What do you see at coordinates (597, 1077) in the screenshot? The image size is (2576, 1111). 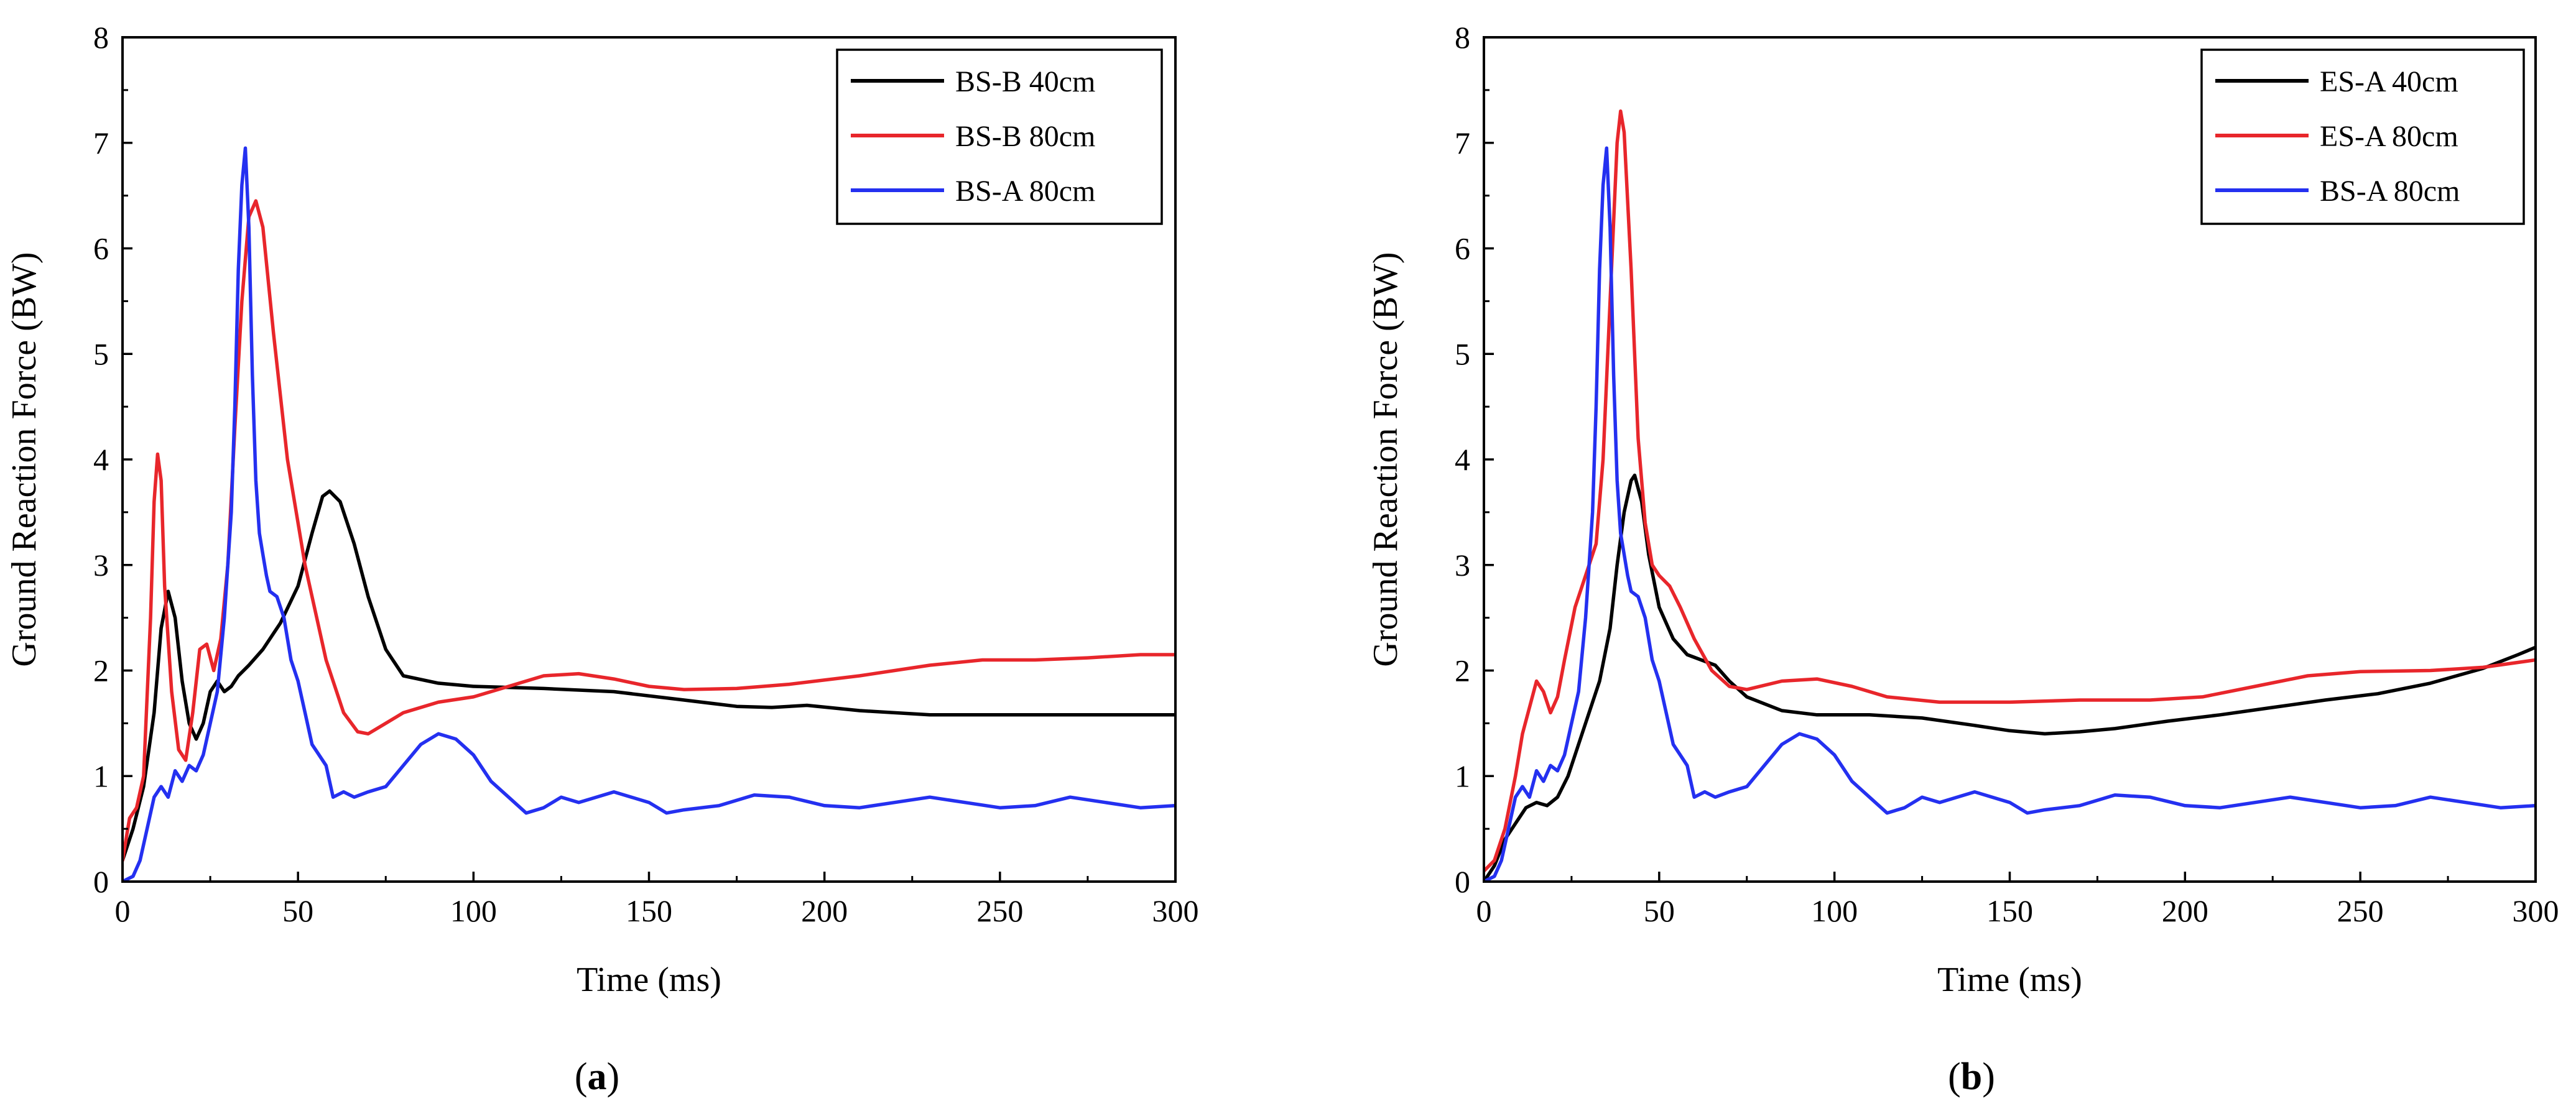 I see `panel-label: (a)` at bounding box center [597, 1077].